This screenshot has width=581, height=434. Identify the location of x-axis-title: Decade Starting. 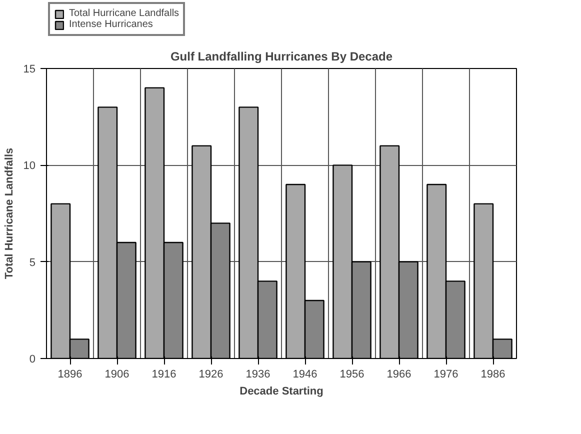
(282, 392).